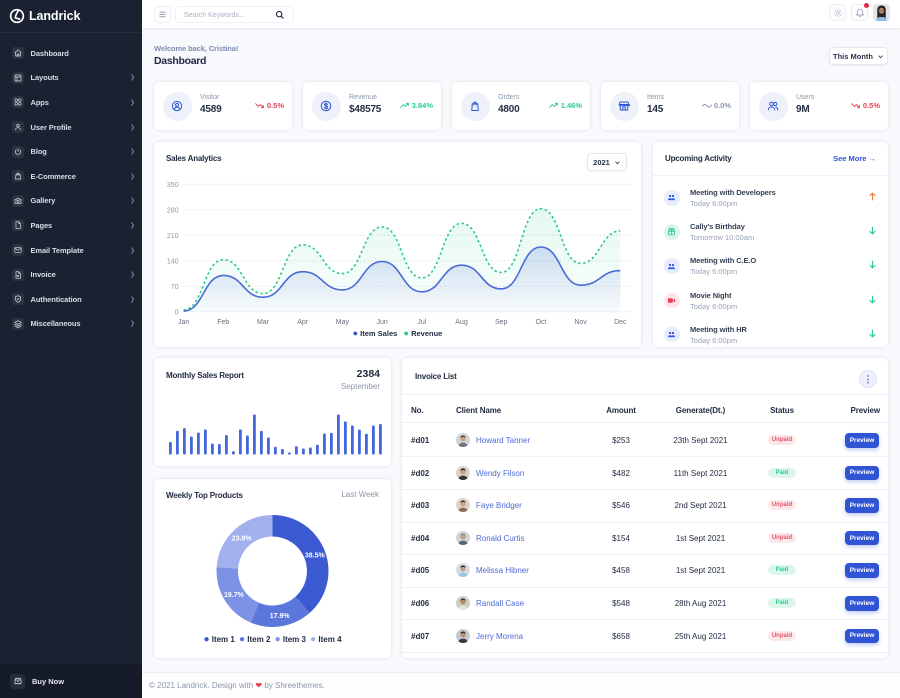 This screenshot has width=900, height=698. What do you see at coordinates (461, 322) in the screenshot?
I see `svg-text: Aug` at bounding box center [461, 322].